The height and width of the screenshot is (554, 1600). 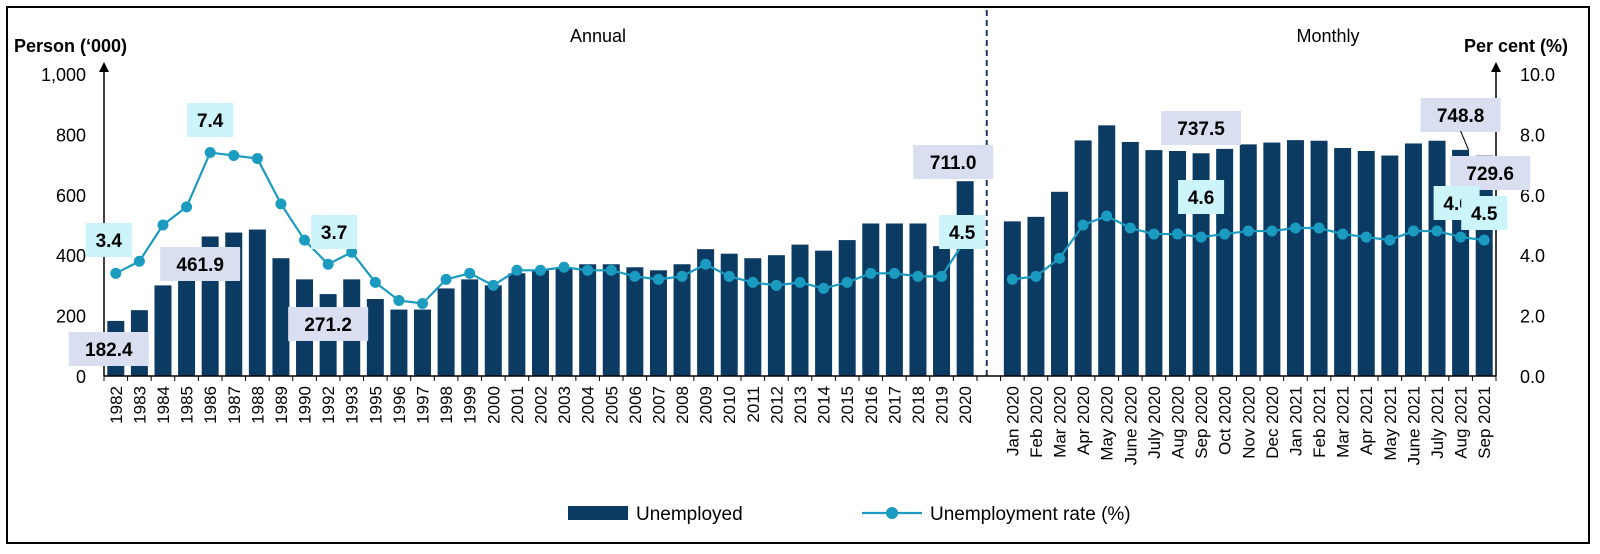 What do you see at coordinates (1130, 425) in the screenshot?
I see `x-tick-label: June 2020` at bounding box center [1130, 425].